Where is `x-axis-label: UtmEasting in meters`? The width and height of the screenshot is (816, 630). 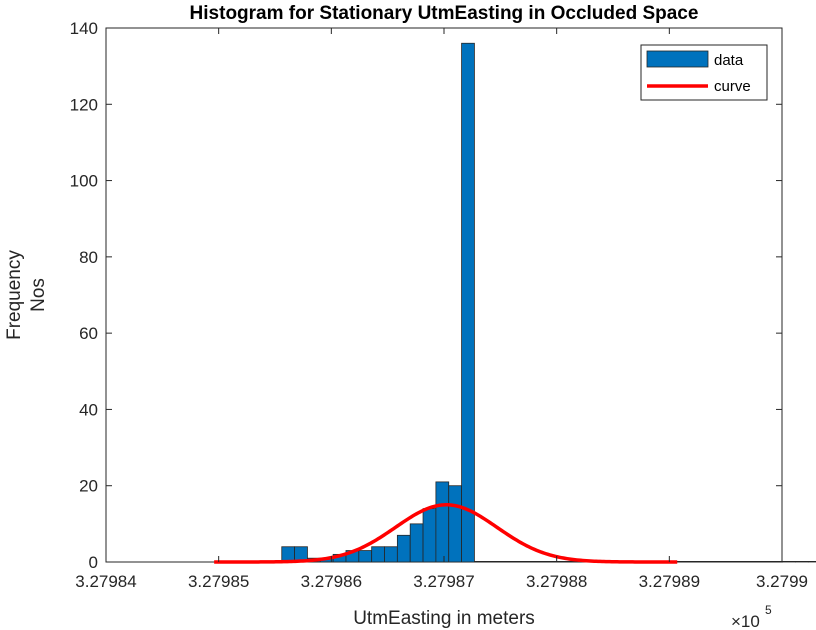
x-axis-label: UtmEasting in meters is located at coordinates (444, 618).